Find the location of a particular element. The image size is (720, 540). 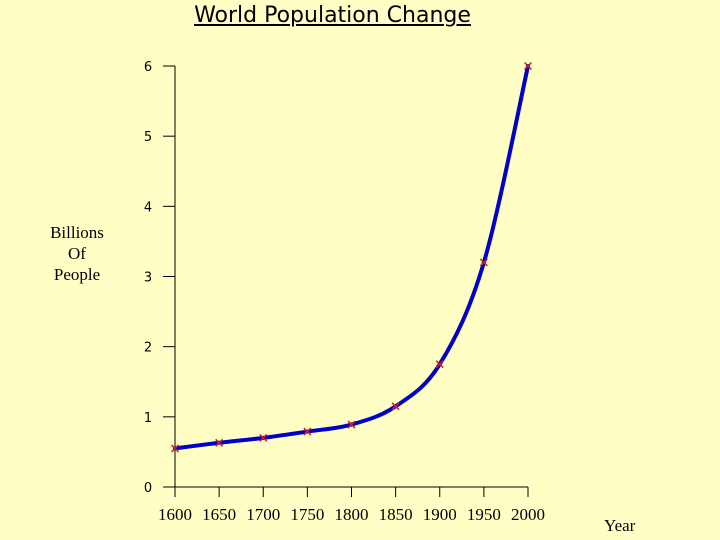

y-axis-label: Billions Of People is located at coordinates (77, 253).